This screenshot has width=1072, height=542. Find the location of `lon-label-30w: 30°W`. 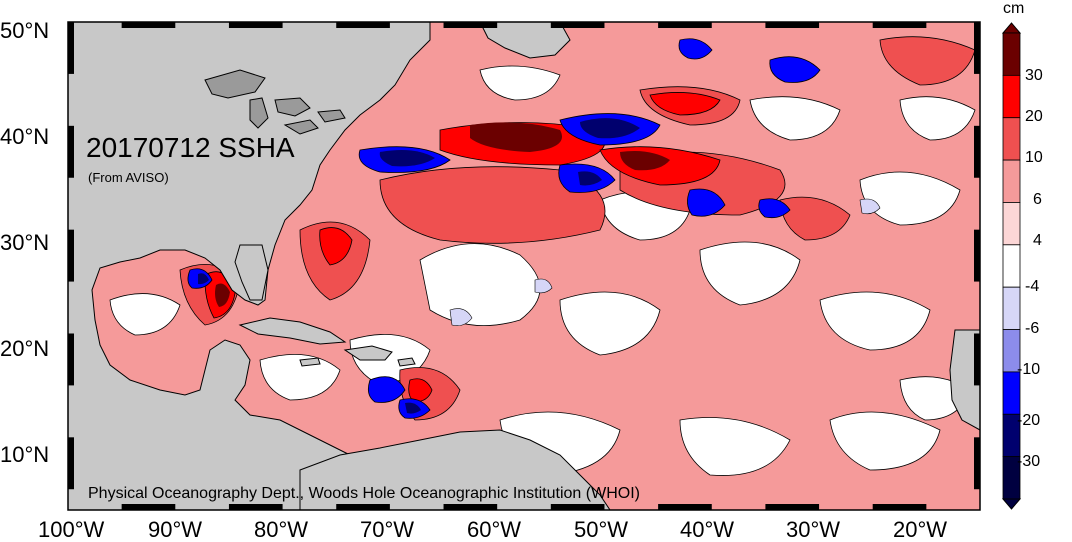

lon-label-30w: 30°W is located at coordinates (813, 529).